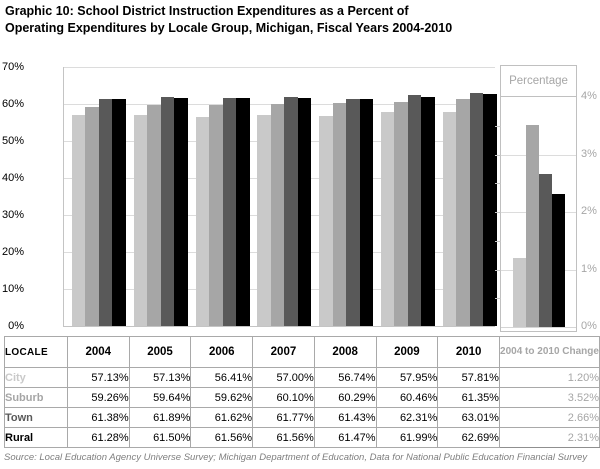 This screenshot has height=469, width=600. I want to click on change-cell: 2.66%, so click(549, 417).